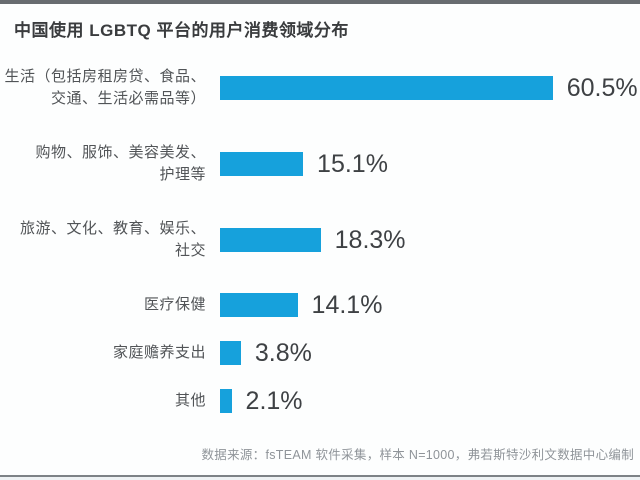  What do you see at coordinates (105, 87) in the screenshot?
I see `category-label: 生活（包括房租房贷、食品、 交通、生活必需品等）` at bounding box center [105, 87].